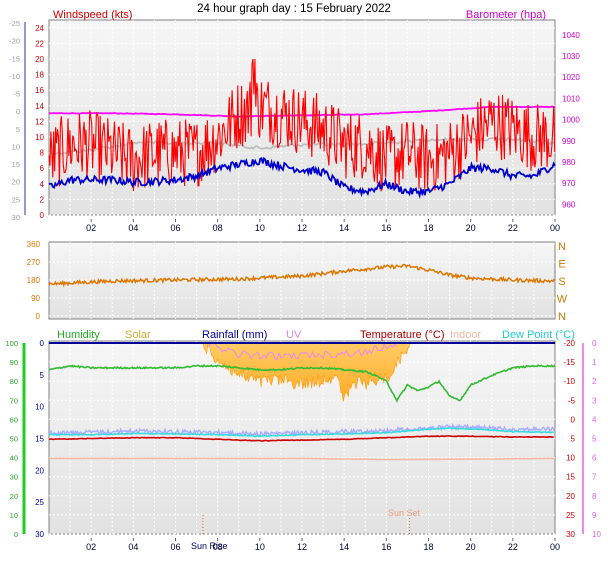  I want to click on barometer-legend: Barometer (hpa), so click(506, 15).